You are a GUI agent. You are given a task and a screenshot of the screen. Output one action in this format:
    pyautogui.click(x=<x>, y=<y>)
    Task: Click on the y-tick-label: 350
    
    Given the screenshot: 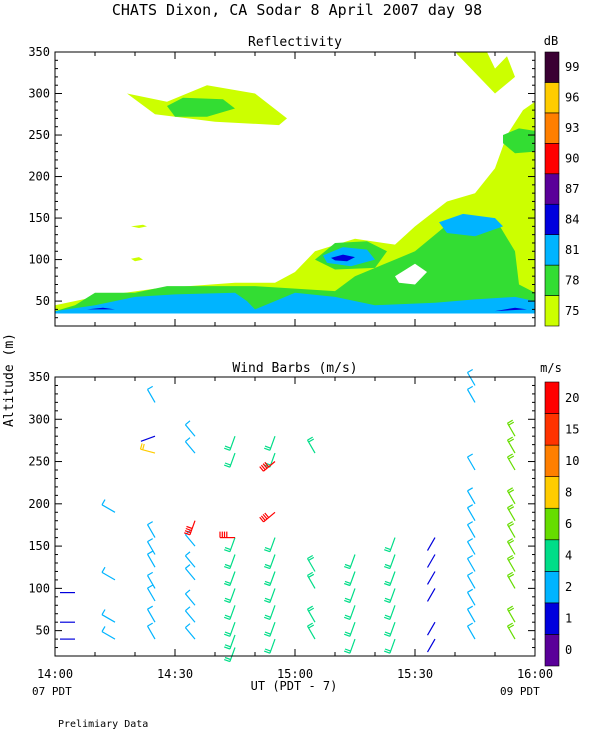 What is the action you would take?
    pyautogui.click(x=39, y=52)
    